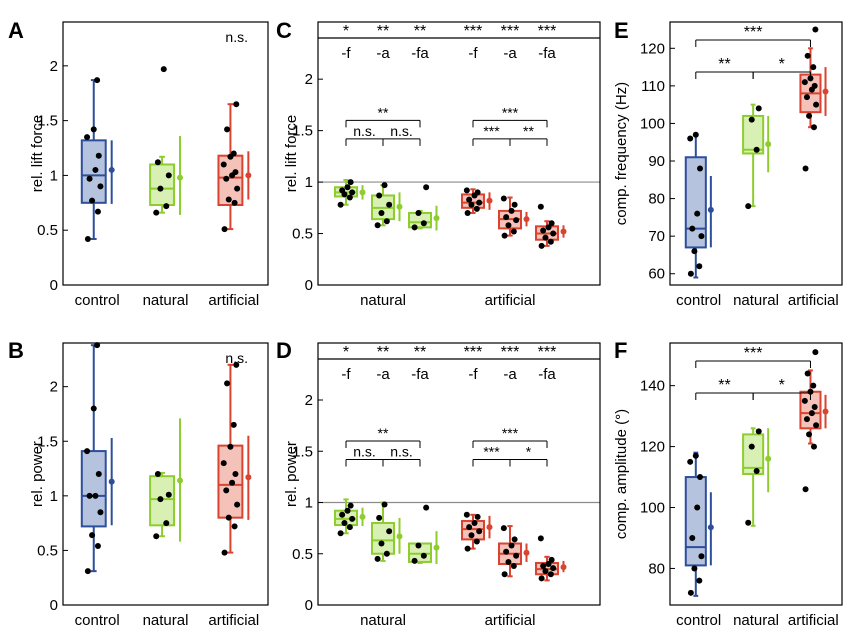  What do you see at coordinates (753, 134) in the screenshot?
I see `iqr-box` at bounding box center [753, 134].